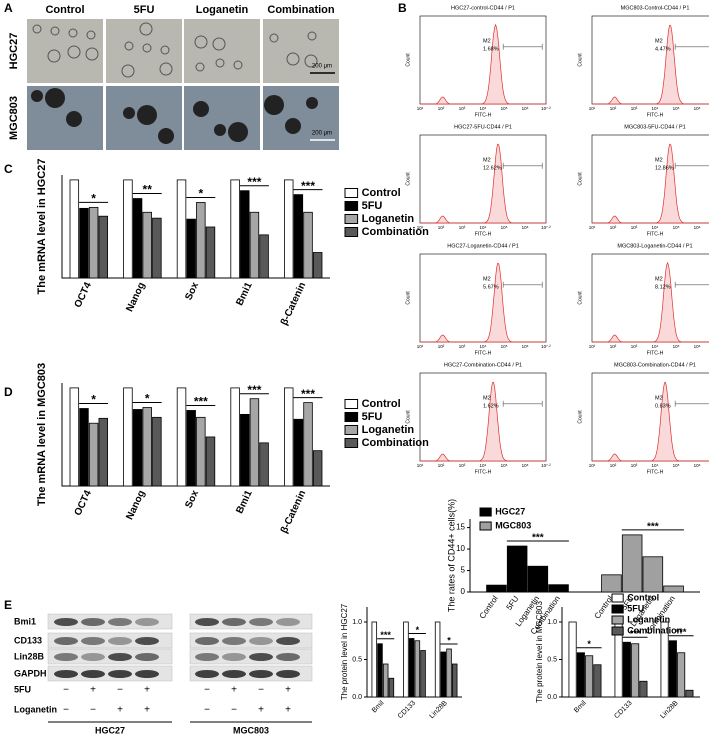 The height and width of the screenshot is (742, 709). I want to click on flow-x-tick: 10⁷·², so click(546, 346).